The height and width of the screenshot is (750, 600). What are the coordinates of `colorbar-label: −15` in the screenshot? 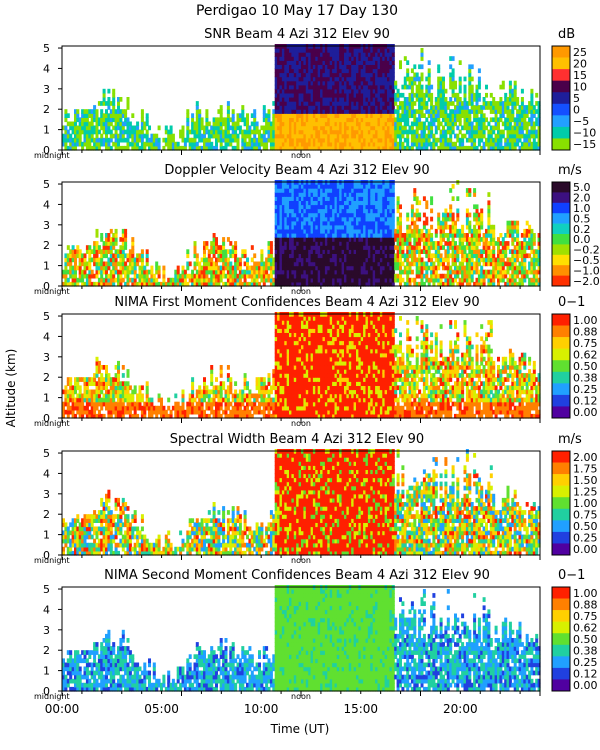 It's located at (584, 144).